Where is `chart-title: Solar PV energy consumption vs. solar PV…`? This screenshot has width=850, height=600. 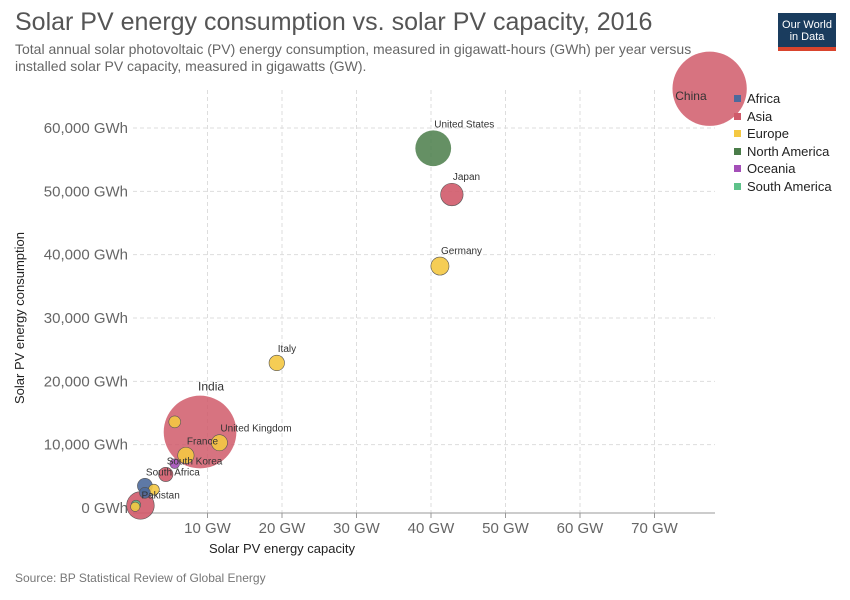 chart-title: Solar PV energy consumption vs. solar PV… is located at coordinates (334, 22).